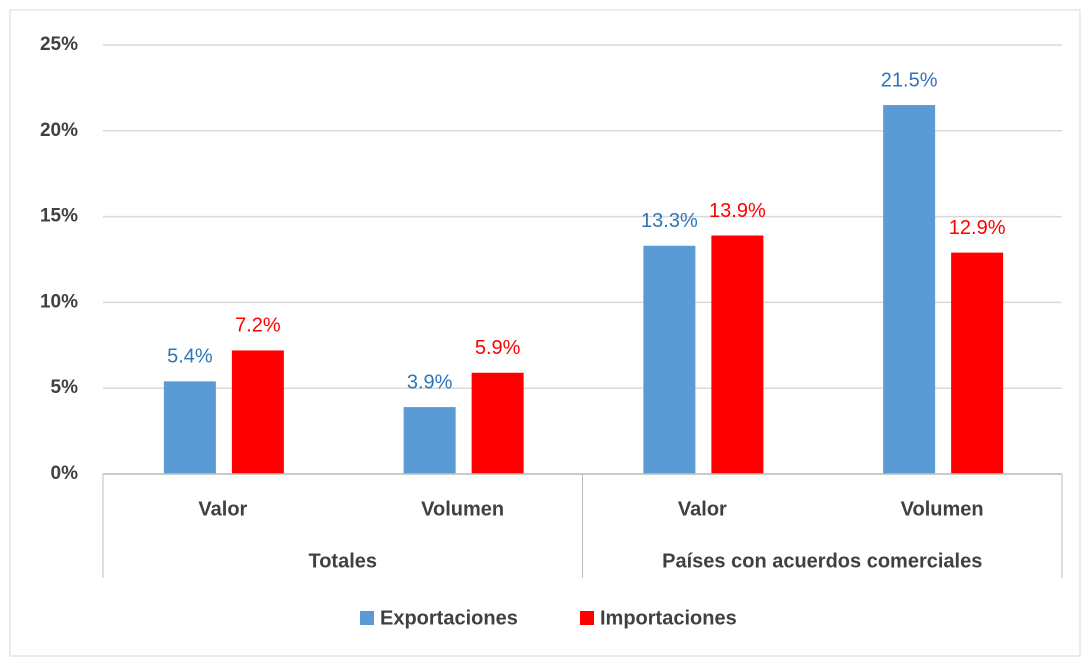  Describe the element at coordinates (59, 44) in the screenshot. I see `y-tick-label: 25%` at that location.